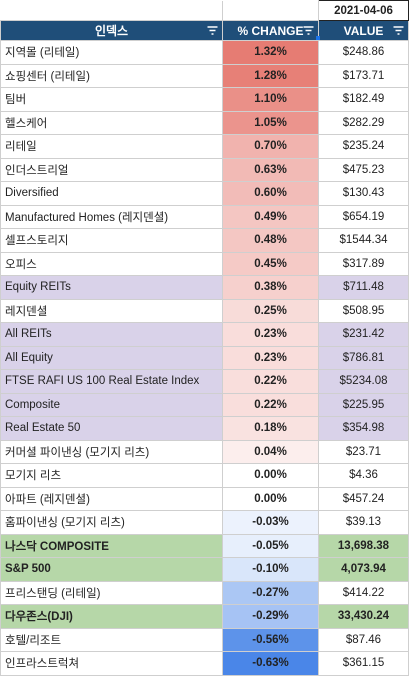  I want to click on header-value-label: VALUE, so click(363, 30).